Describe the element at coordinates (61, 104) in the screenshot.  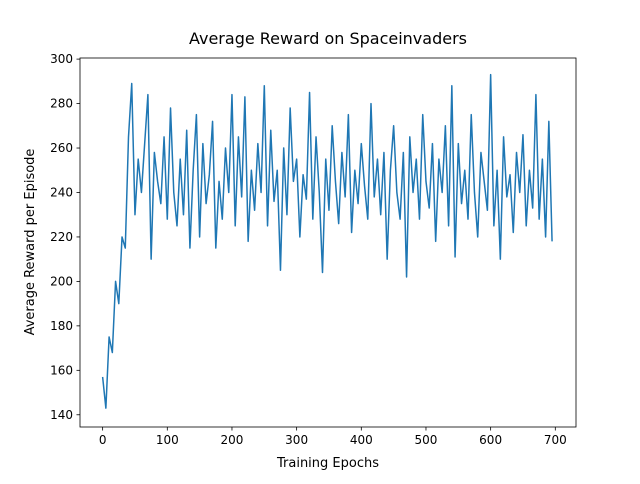
I see `y-tick-label: 280` at that location.